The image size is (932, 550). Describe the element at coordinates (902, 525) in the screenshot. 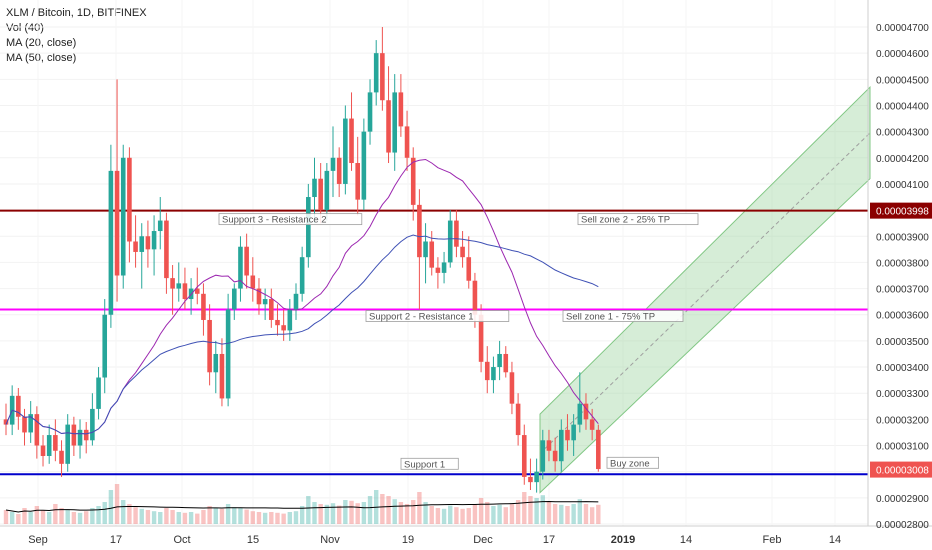

I see `y-tick-label: 0.00002800` at that location.